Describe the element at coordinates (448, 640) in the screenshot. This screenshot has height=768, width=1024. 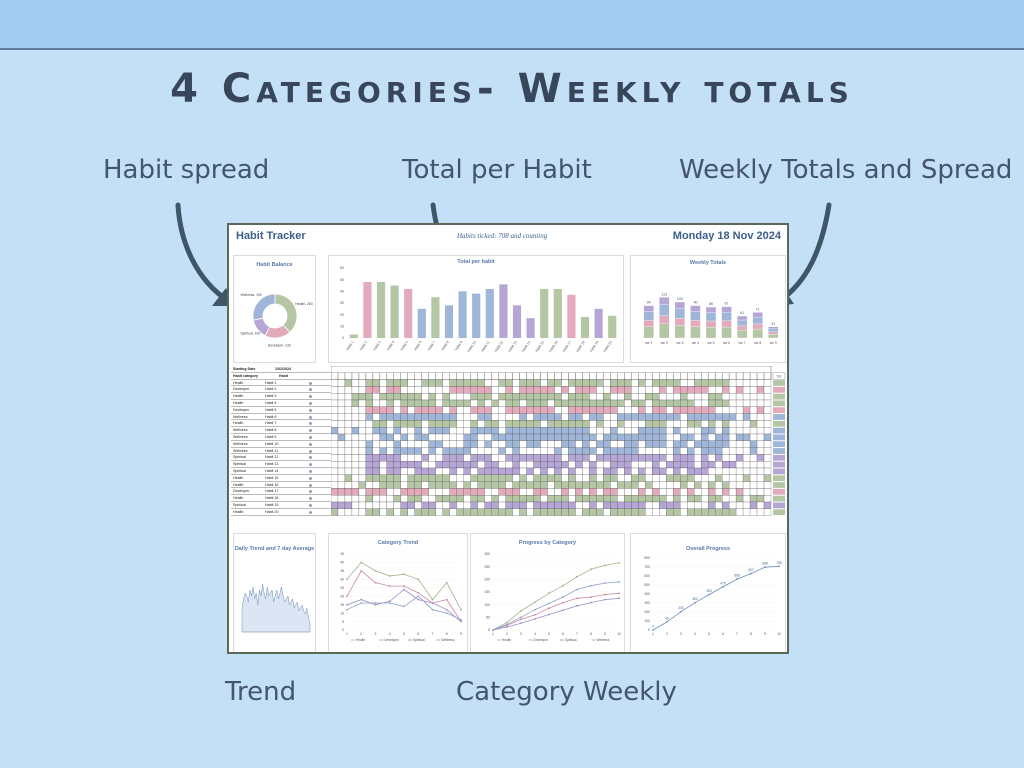
I see `legend-label: Wellness` at that location.